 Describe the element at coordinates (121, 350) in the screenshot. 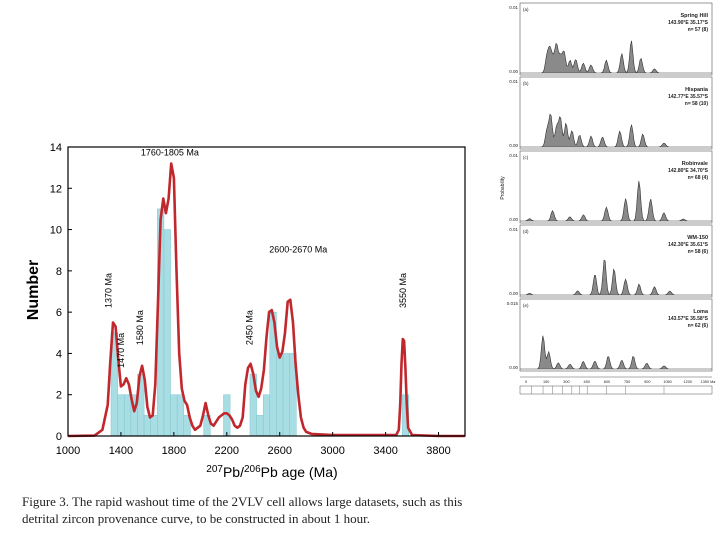

I see `peak-annotation: 1470 Ma` at that location.